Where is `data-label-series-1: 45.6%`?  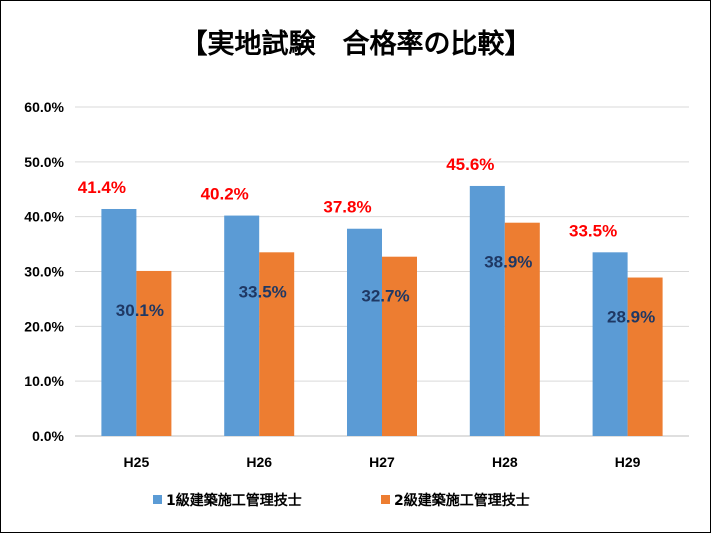
data-label-series-1: 45.6% is located at coordinates (470, 164).